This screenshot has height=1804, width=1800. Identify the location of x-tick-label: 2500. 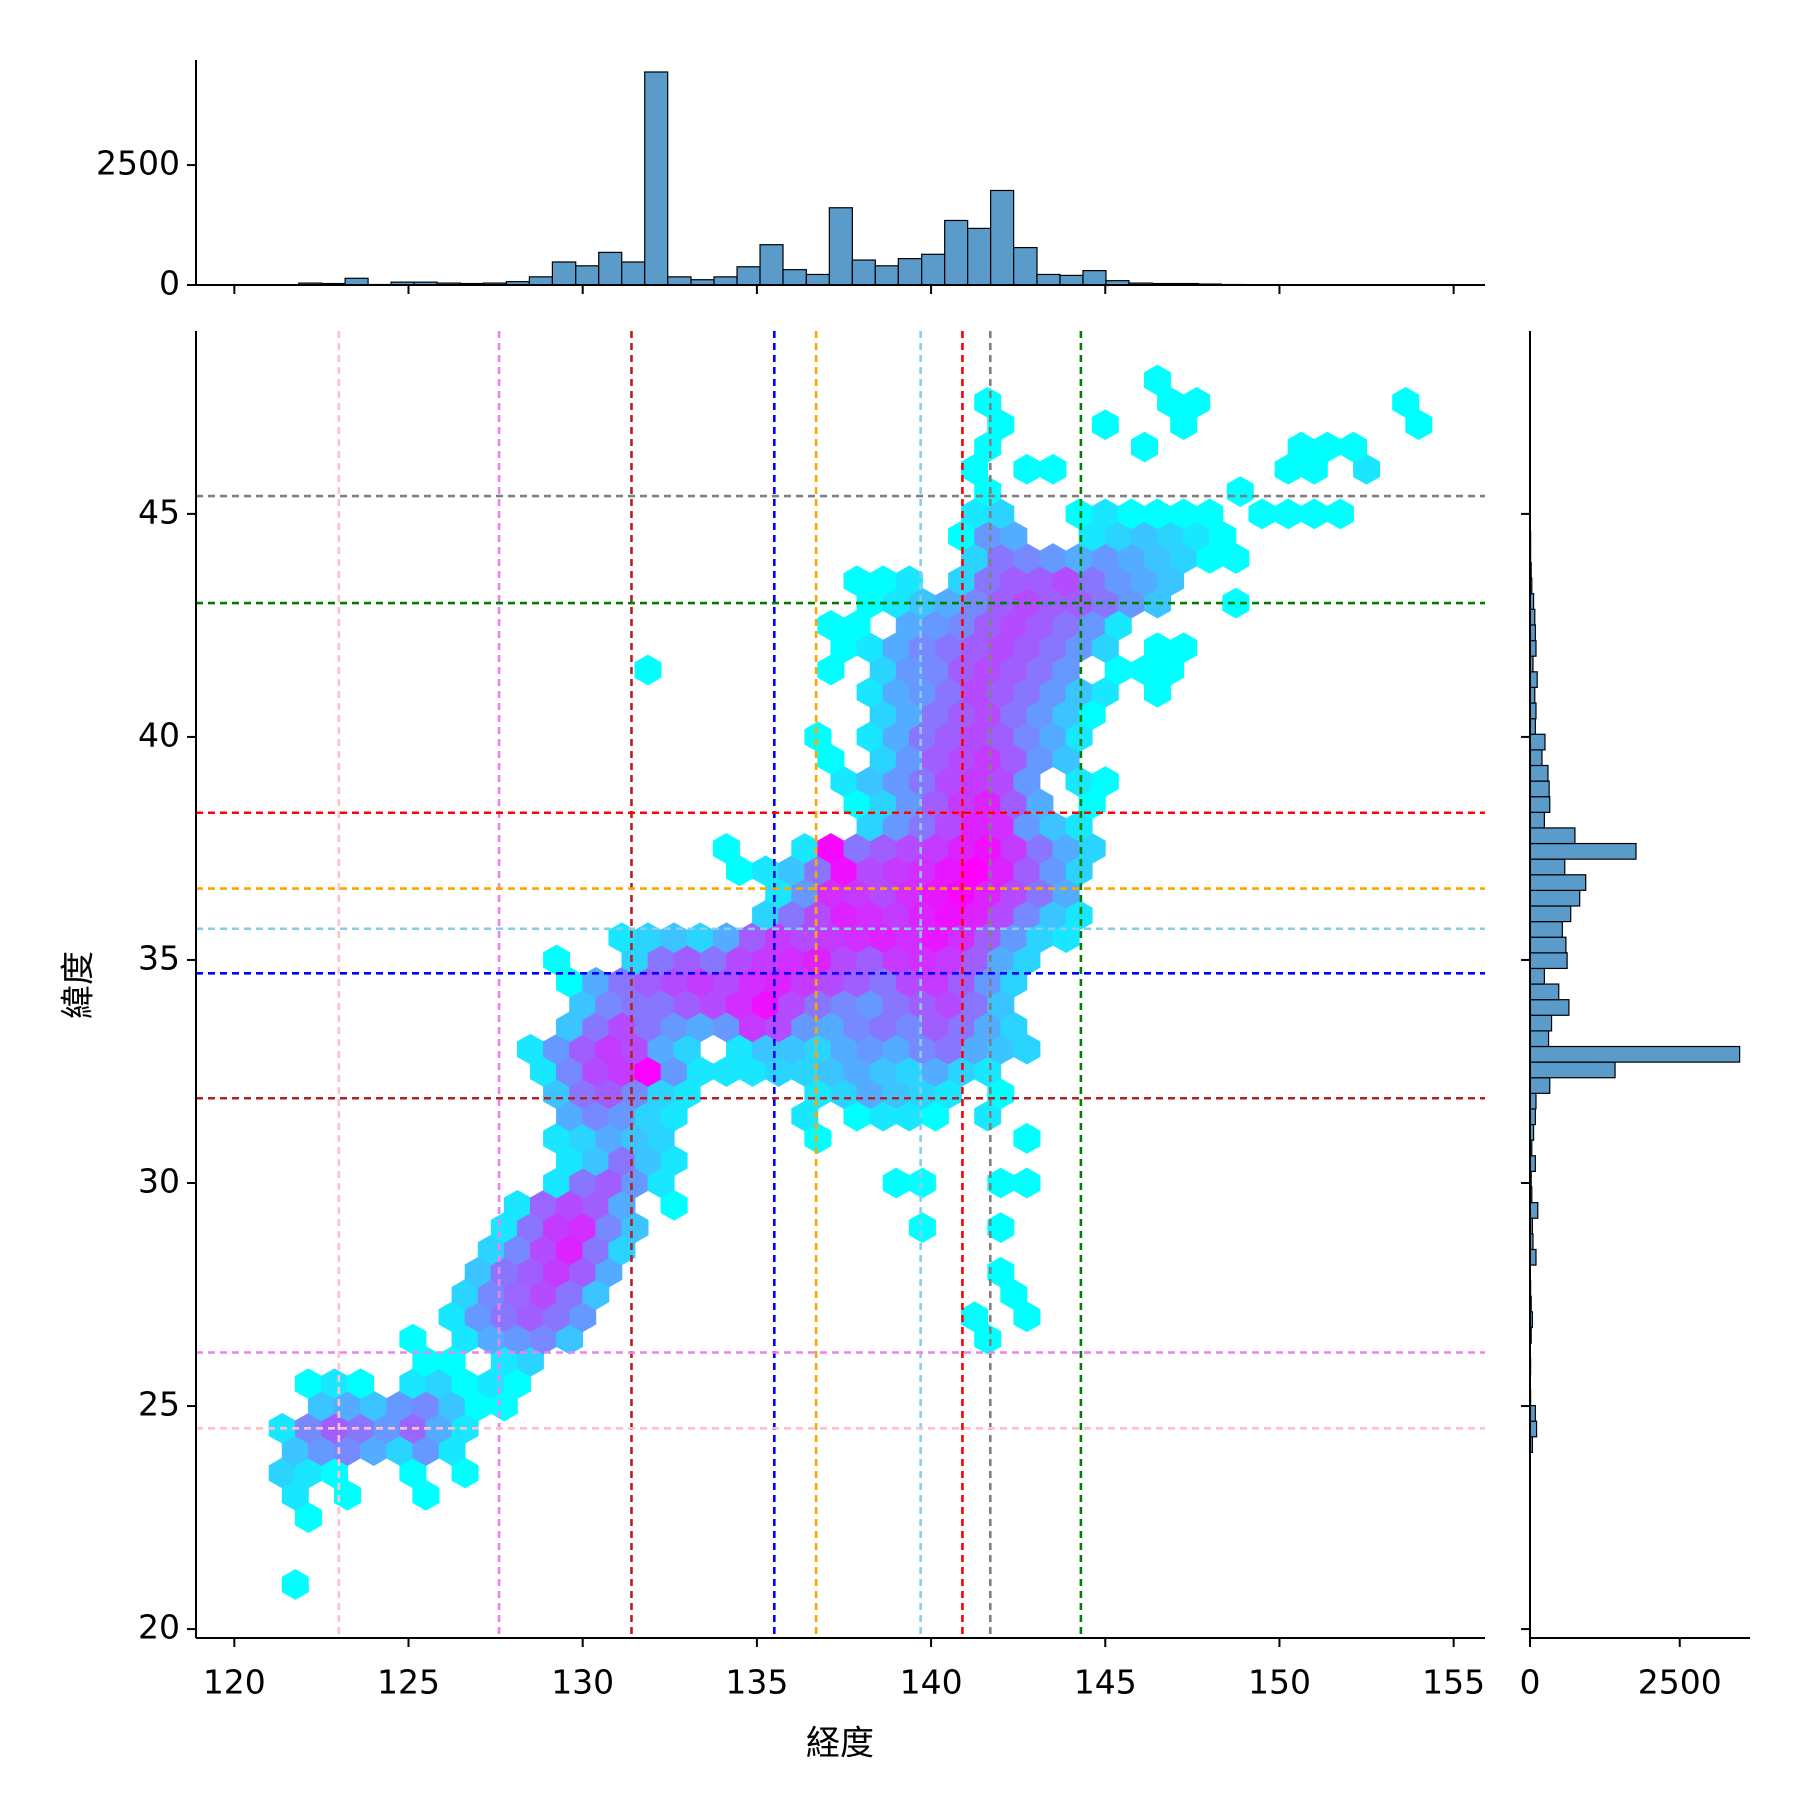
(1680, 1682).